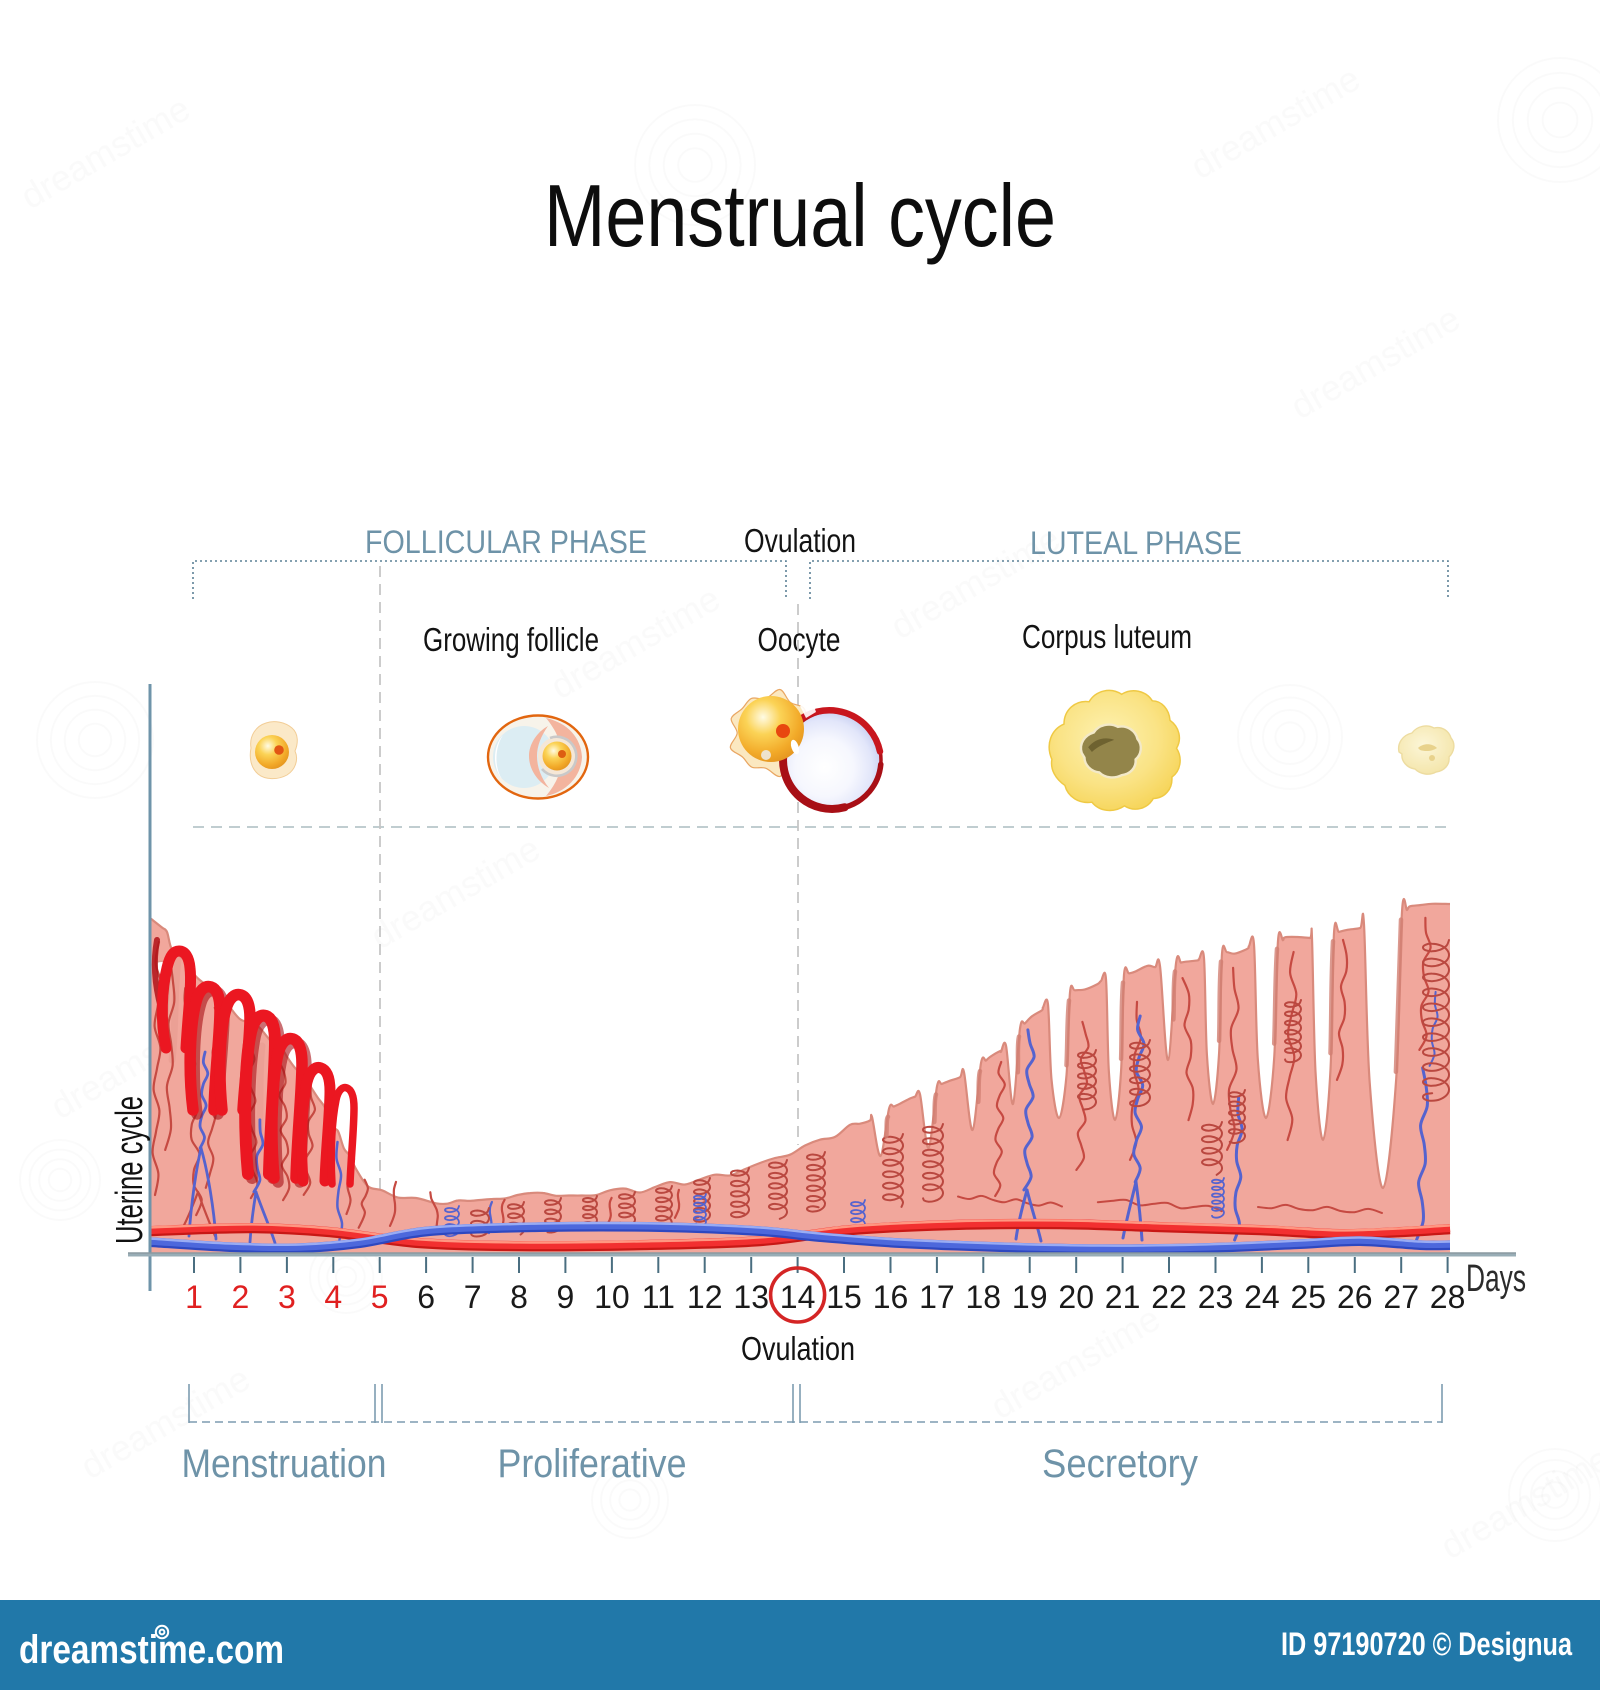 This screenshot has width=1600, height=1695. What do you see at coordinates (1496, 1279) in the screenshot?
I see `svg-text: Days` at bounding box center [1496, 1279].